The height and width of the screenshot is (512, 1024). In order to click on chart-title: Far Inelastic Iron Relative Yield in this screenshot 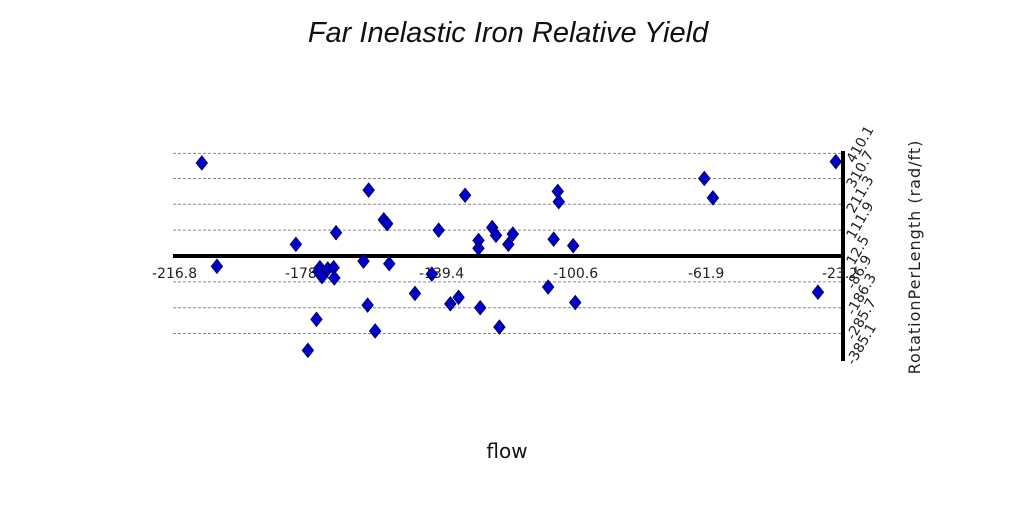, I will do `click(508, 33)`.